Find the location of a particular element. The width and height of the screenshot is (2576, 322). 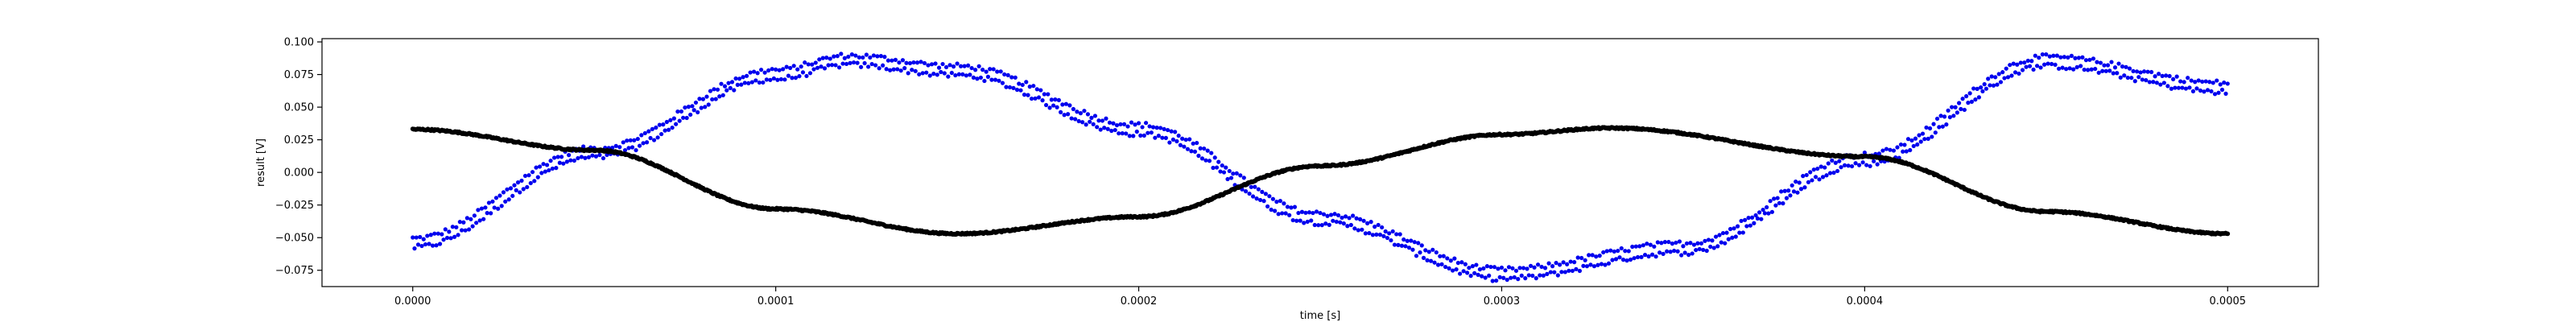

x-tick-label: 0.0003 is located at coordinates (1502, 301).